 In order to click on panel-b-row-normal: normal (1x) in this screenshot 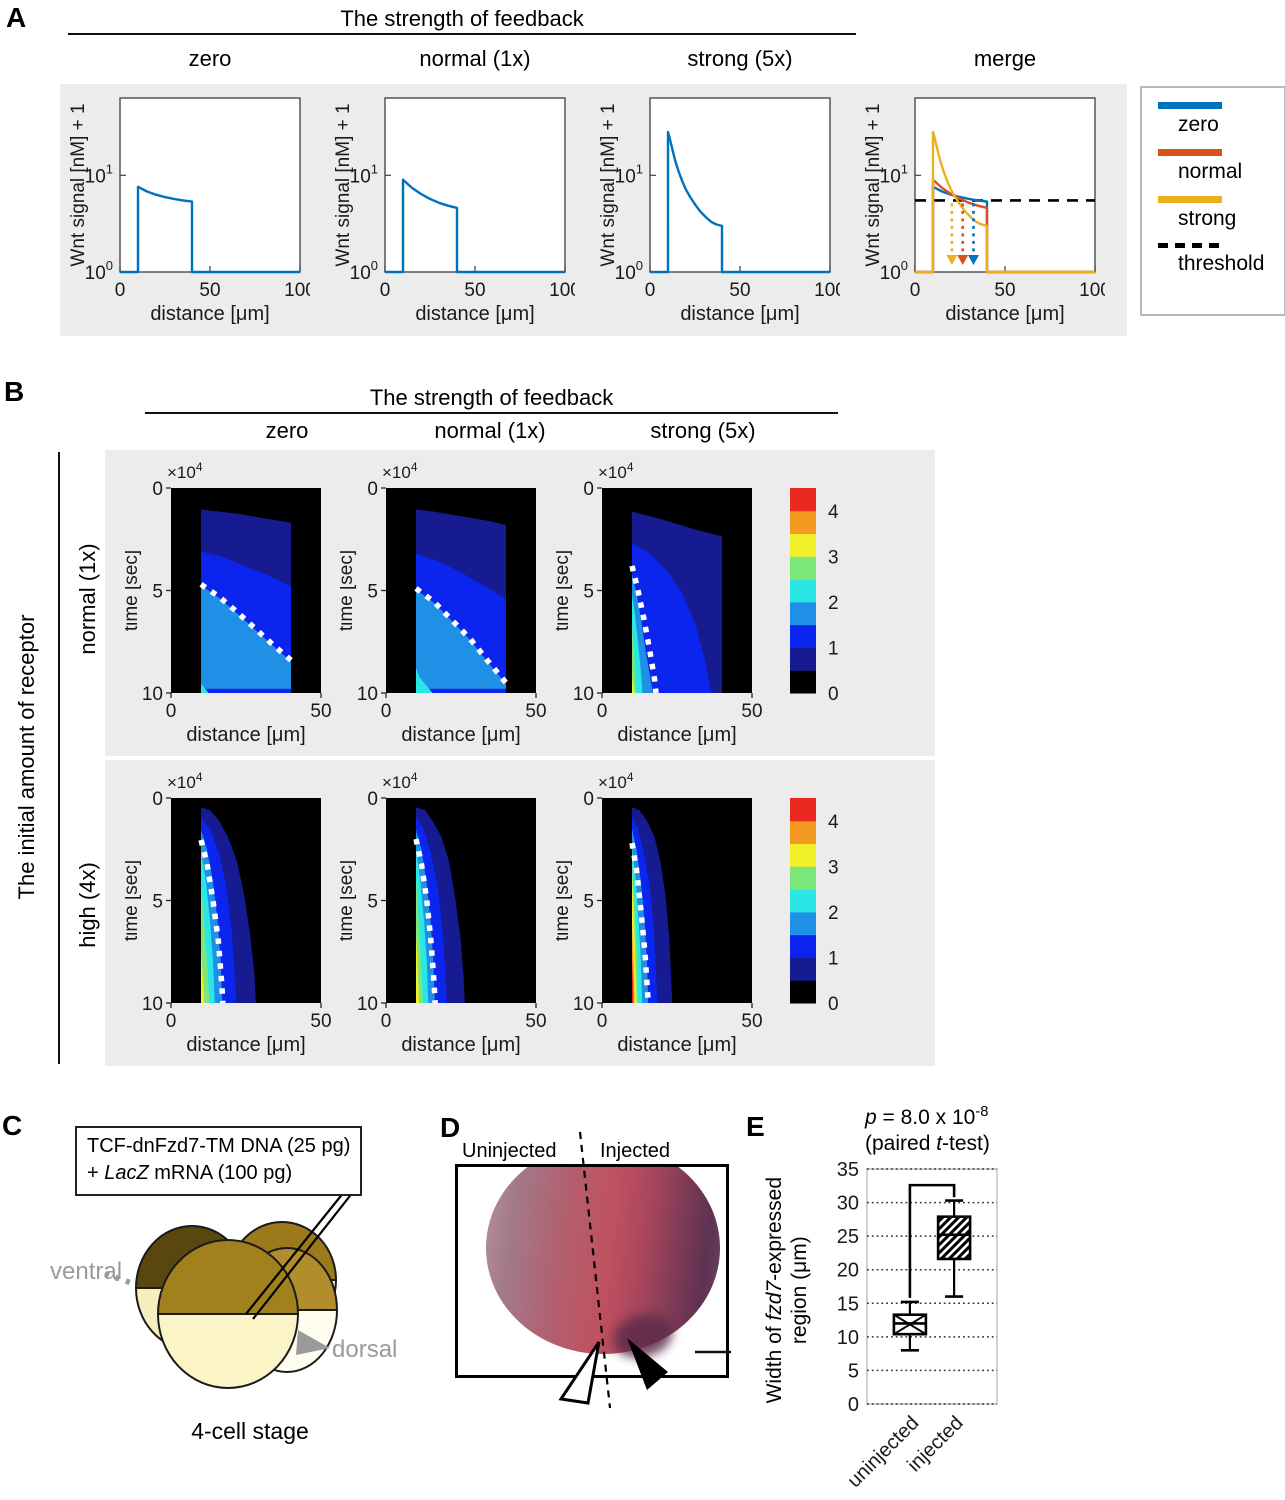, I will do `click(87, 599)`.